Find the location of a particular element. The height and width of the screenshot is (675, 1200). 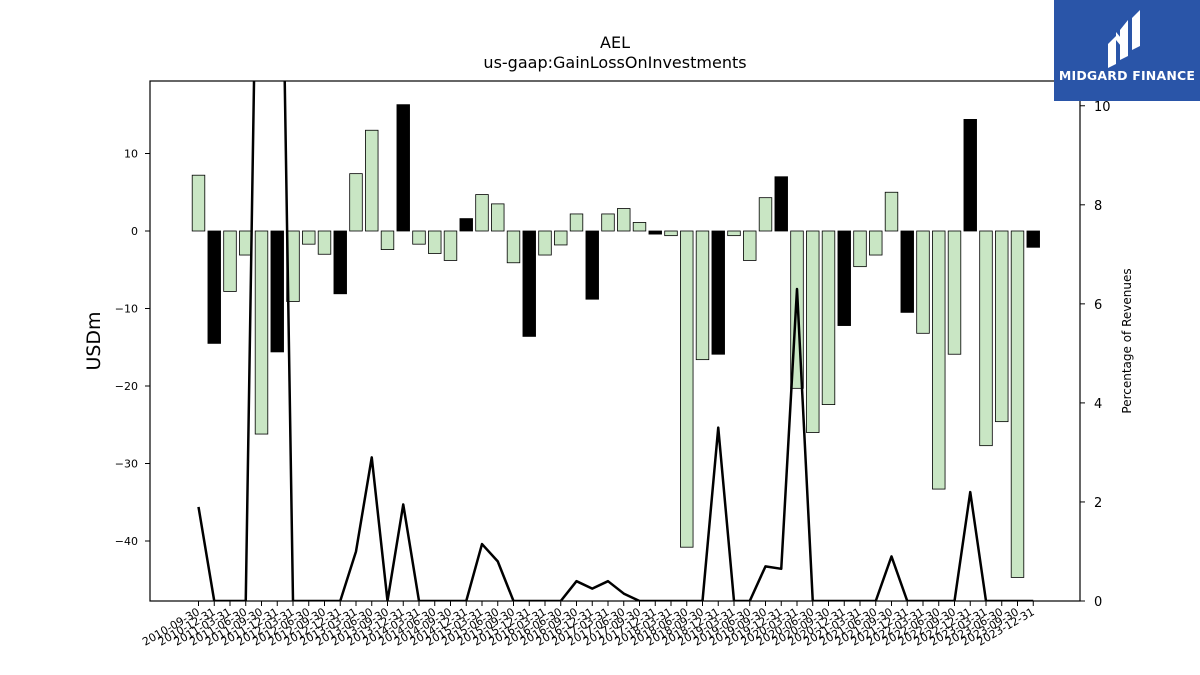

y2-tick-label: 6 is located at coordinates (1098, 305).